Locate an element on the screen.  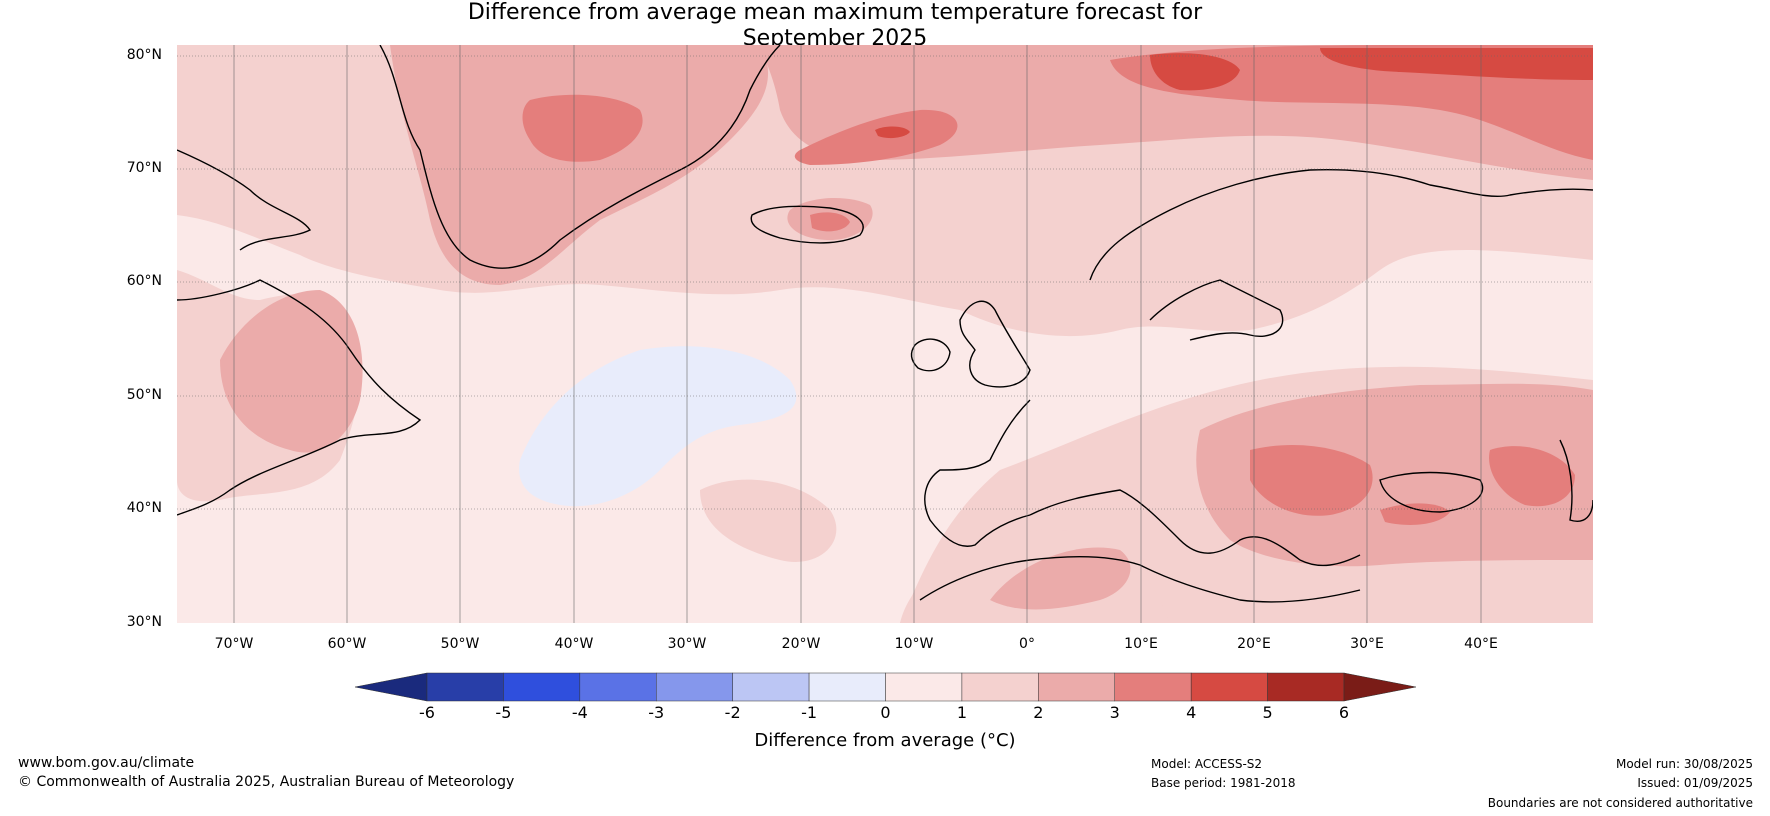
issued-text: Issued: 01/09/2025 is located at coordinates (1695, 783).